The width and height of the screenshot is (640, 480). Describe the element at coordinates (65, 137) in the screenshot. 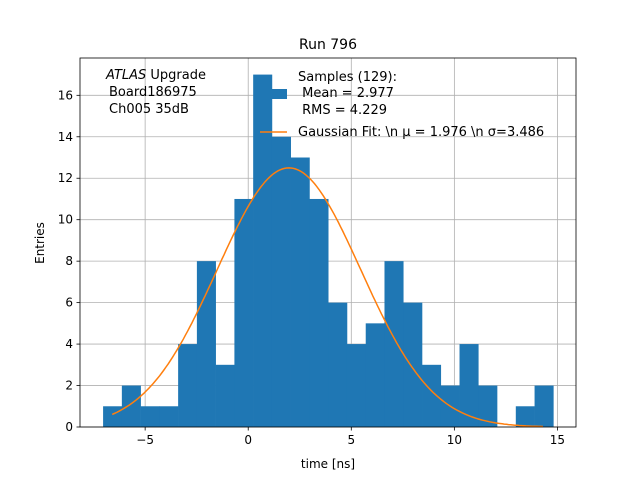

I see `y-tick-label: 14` at that location.